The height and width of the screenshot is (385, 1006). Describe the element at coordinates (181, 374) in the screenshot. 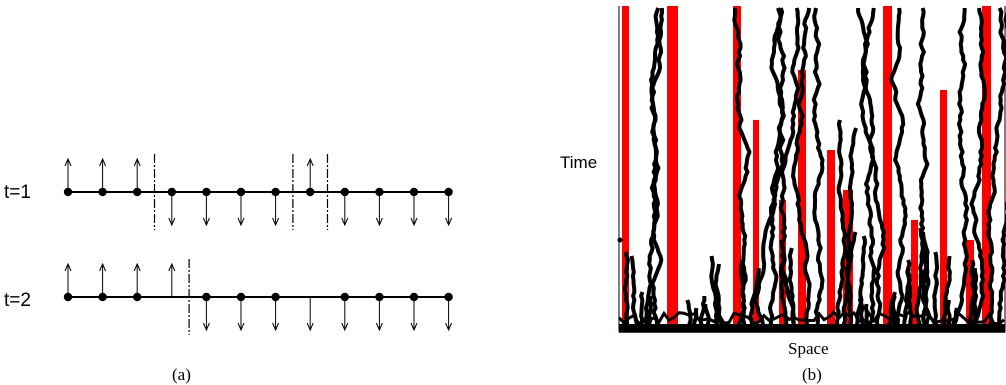

I see `panel-a-caption: (a)` at that location.